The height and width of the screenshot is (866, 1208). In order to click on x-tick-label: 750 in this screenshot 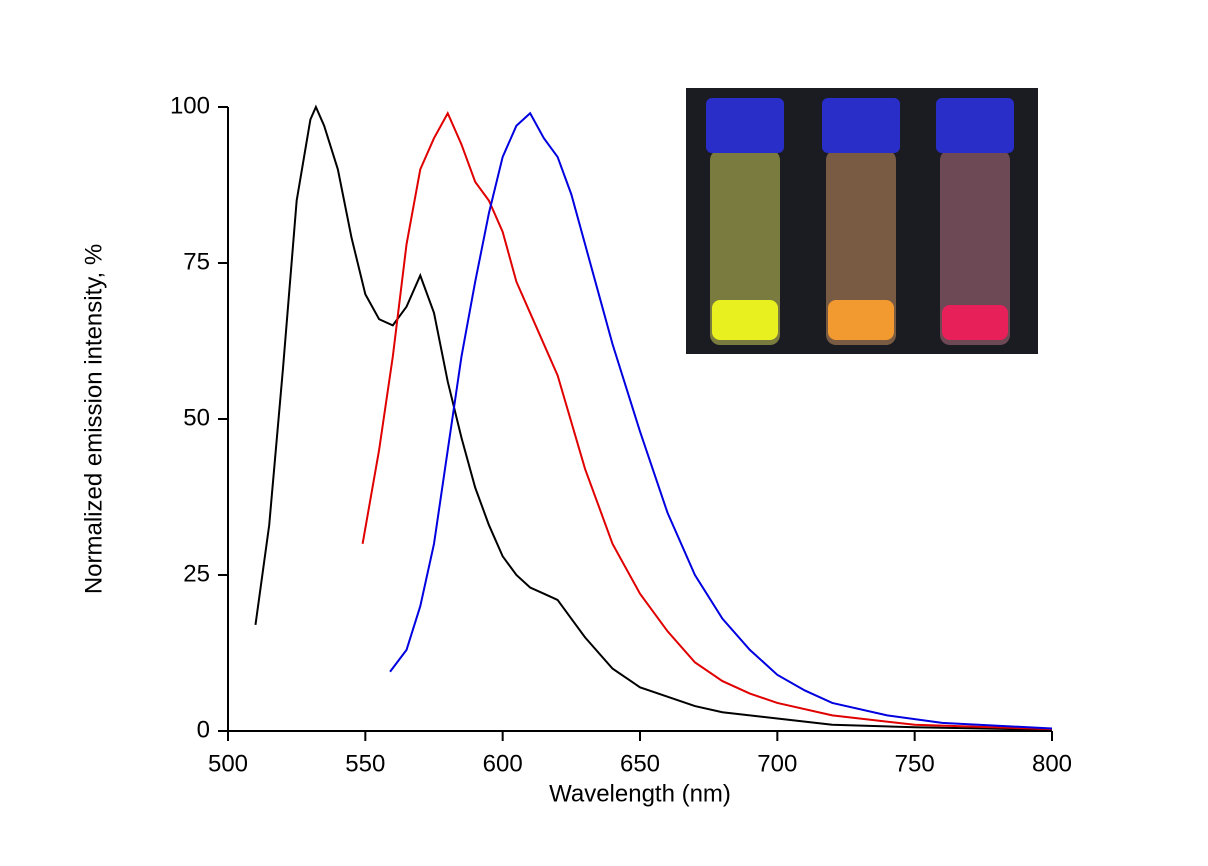, I will do `click(915, 763)`.